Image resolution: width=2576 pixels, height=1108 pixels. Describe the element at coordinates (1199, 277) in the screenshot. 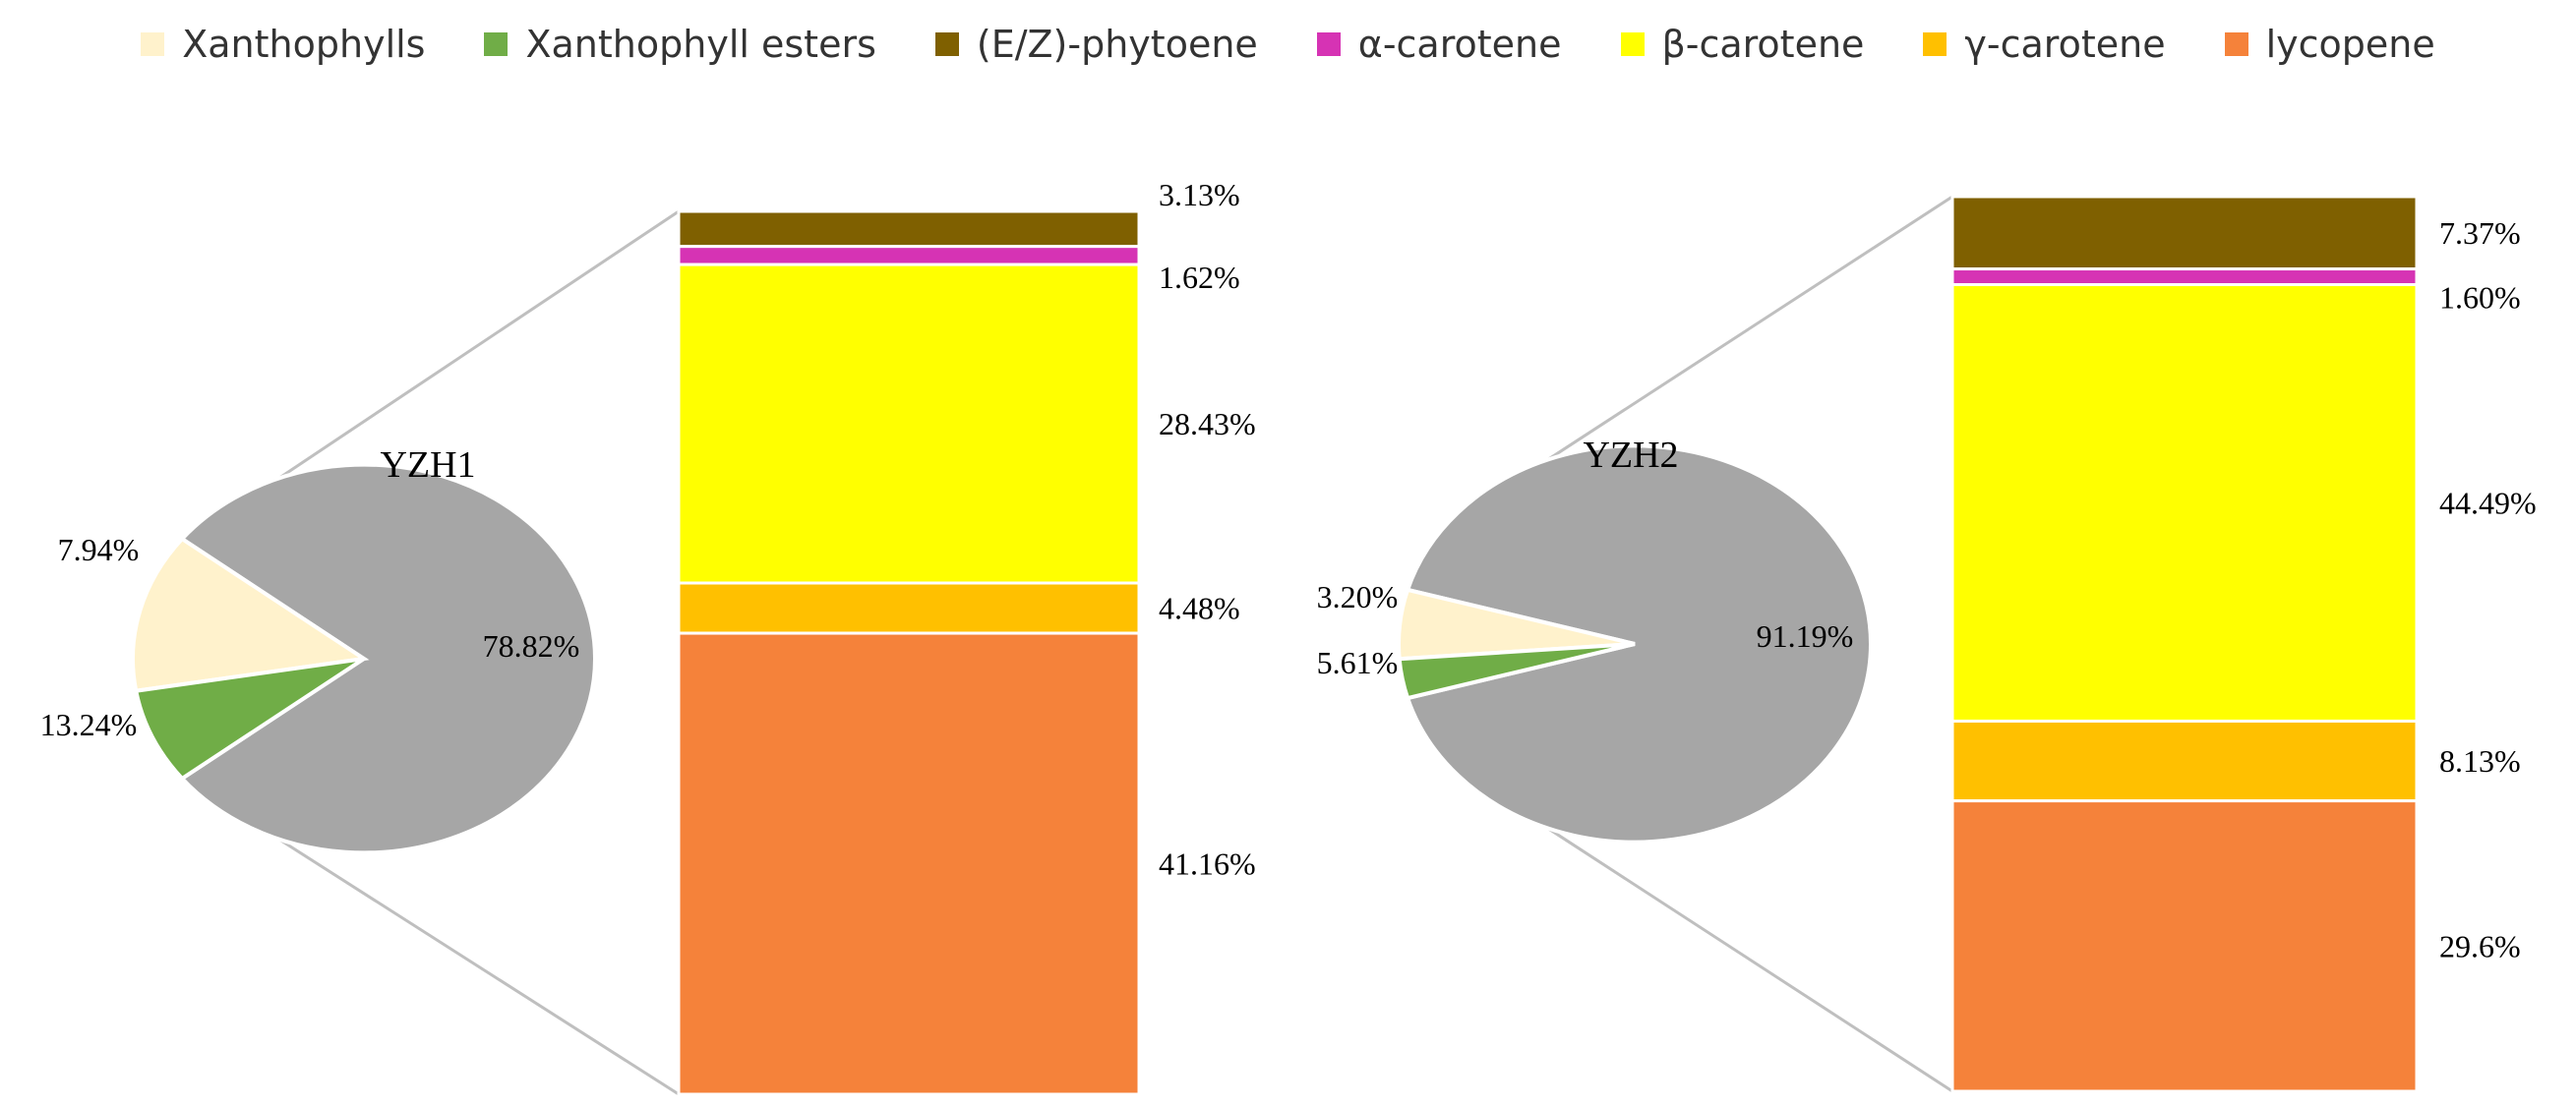

I see `bar-data-label: 1.62%` at that location.